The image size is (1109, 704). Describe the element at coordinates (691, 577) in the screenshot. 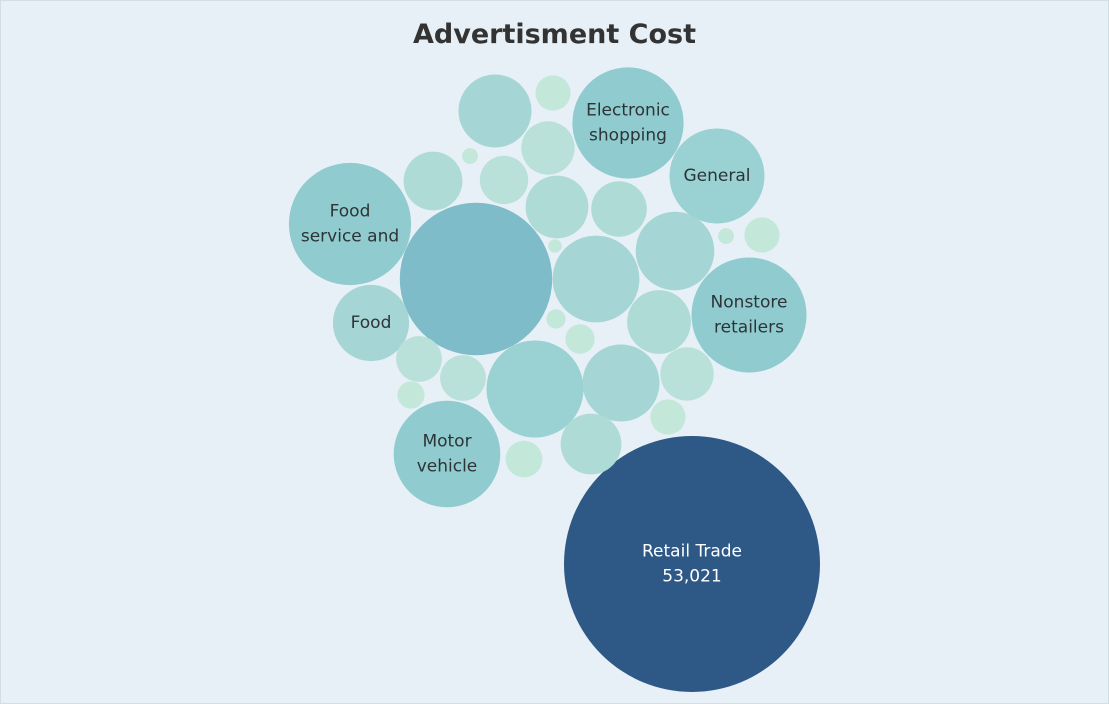

I see `bubble-label: 53,021` at that location.